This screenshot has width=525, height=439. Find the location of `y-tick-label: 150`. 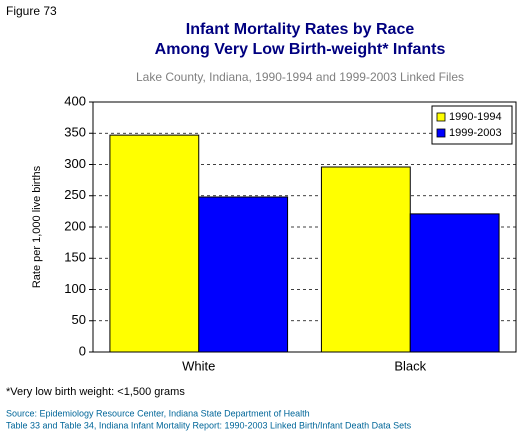

y-tick-label: 150 is located at coordinates (75, 257).